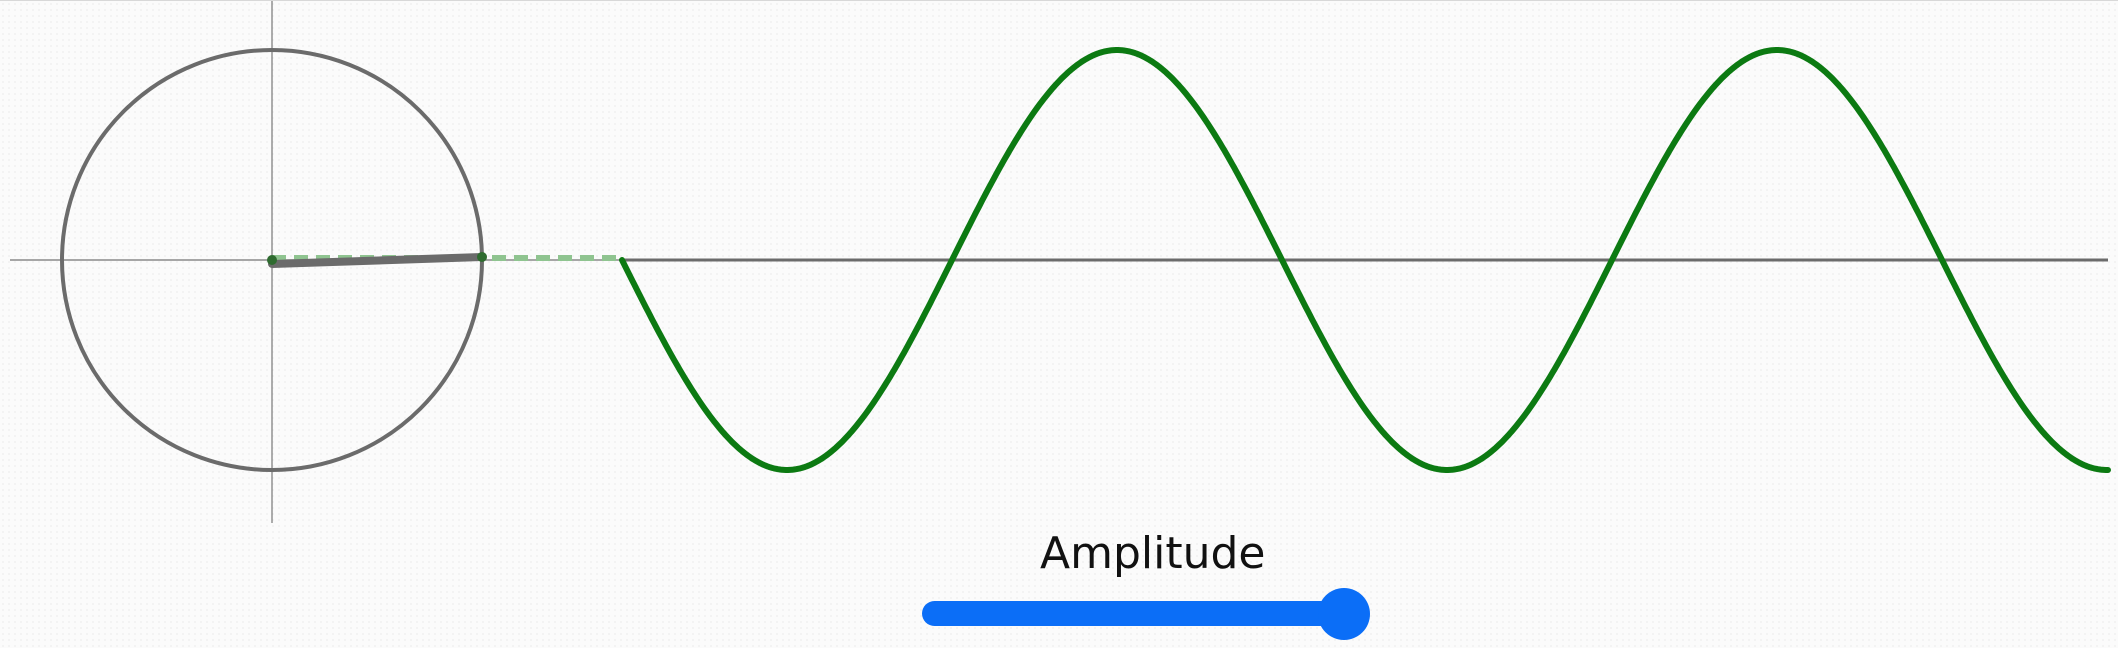 The height and width of the screenshot is (648, 2118). Describe the element at coordinates (272, 260) in the screenshot. I see `radius-origin-dot` at that location.